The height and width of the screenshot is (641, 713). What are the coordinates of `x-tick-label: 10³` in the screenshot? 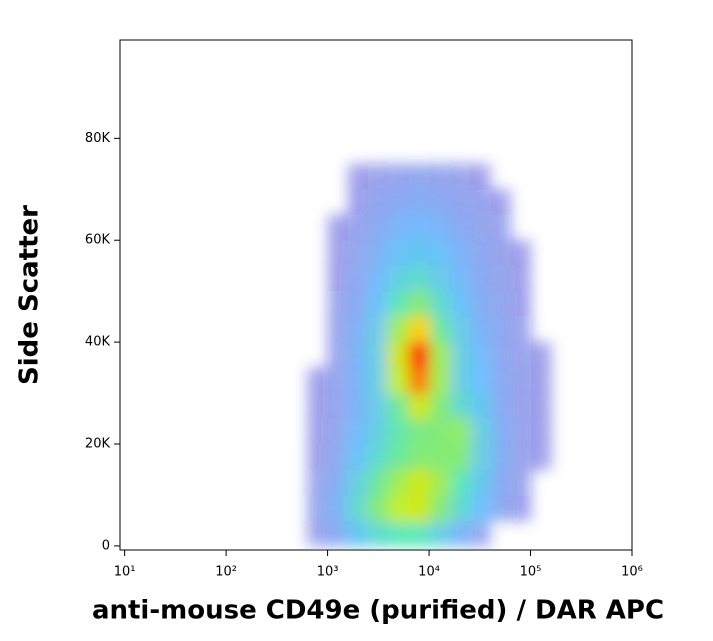 It's located at (328, 572).